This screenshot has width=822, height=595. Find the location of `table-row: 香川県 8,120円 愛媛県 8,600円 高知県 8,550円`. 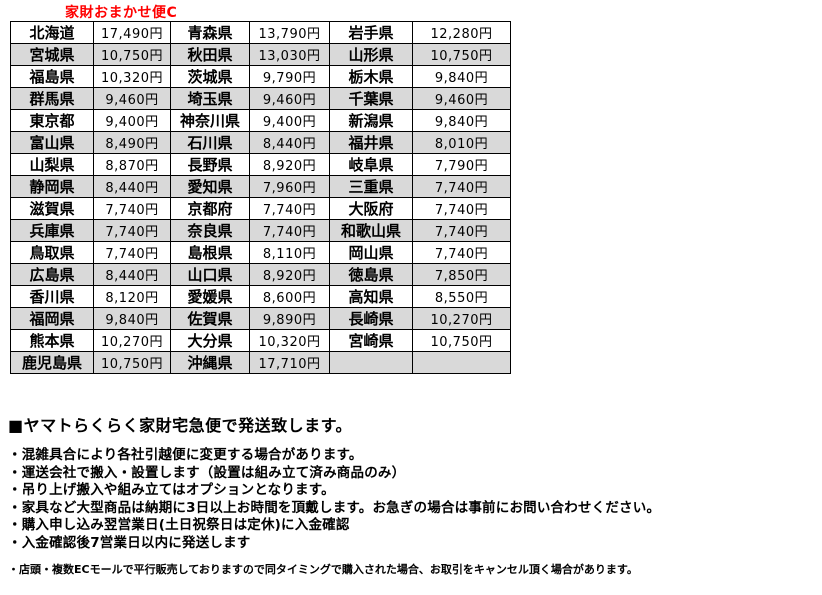

table-row: 香川県 8,120円 愛媛県 8,600円 高知県 8,550円 is located at coordinates (260, 296).